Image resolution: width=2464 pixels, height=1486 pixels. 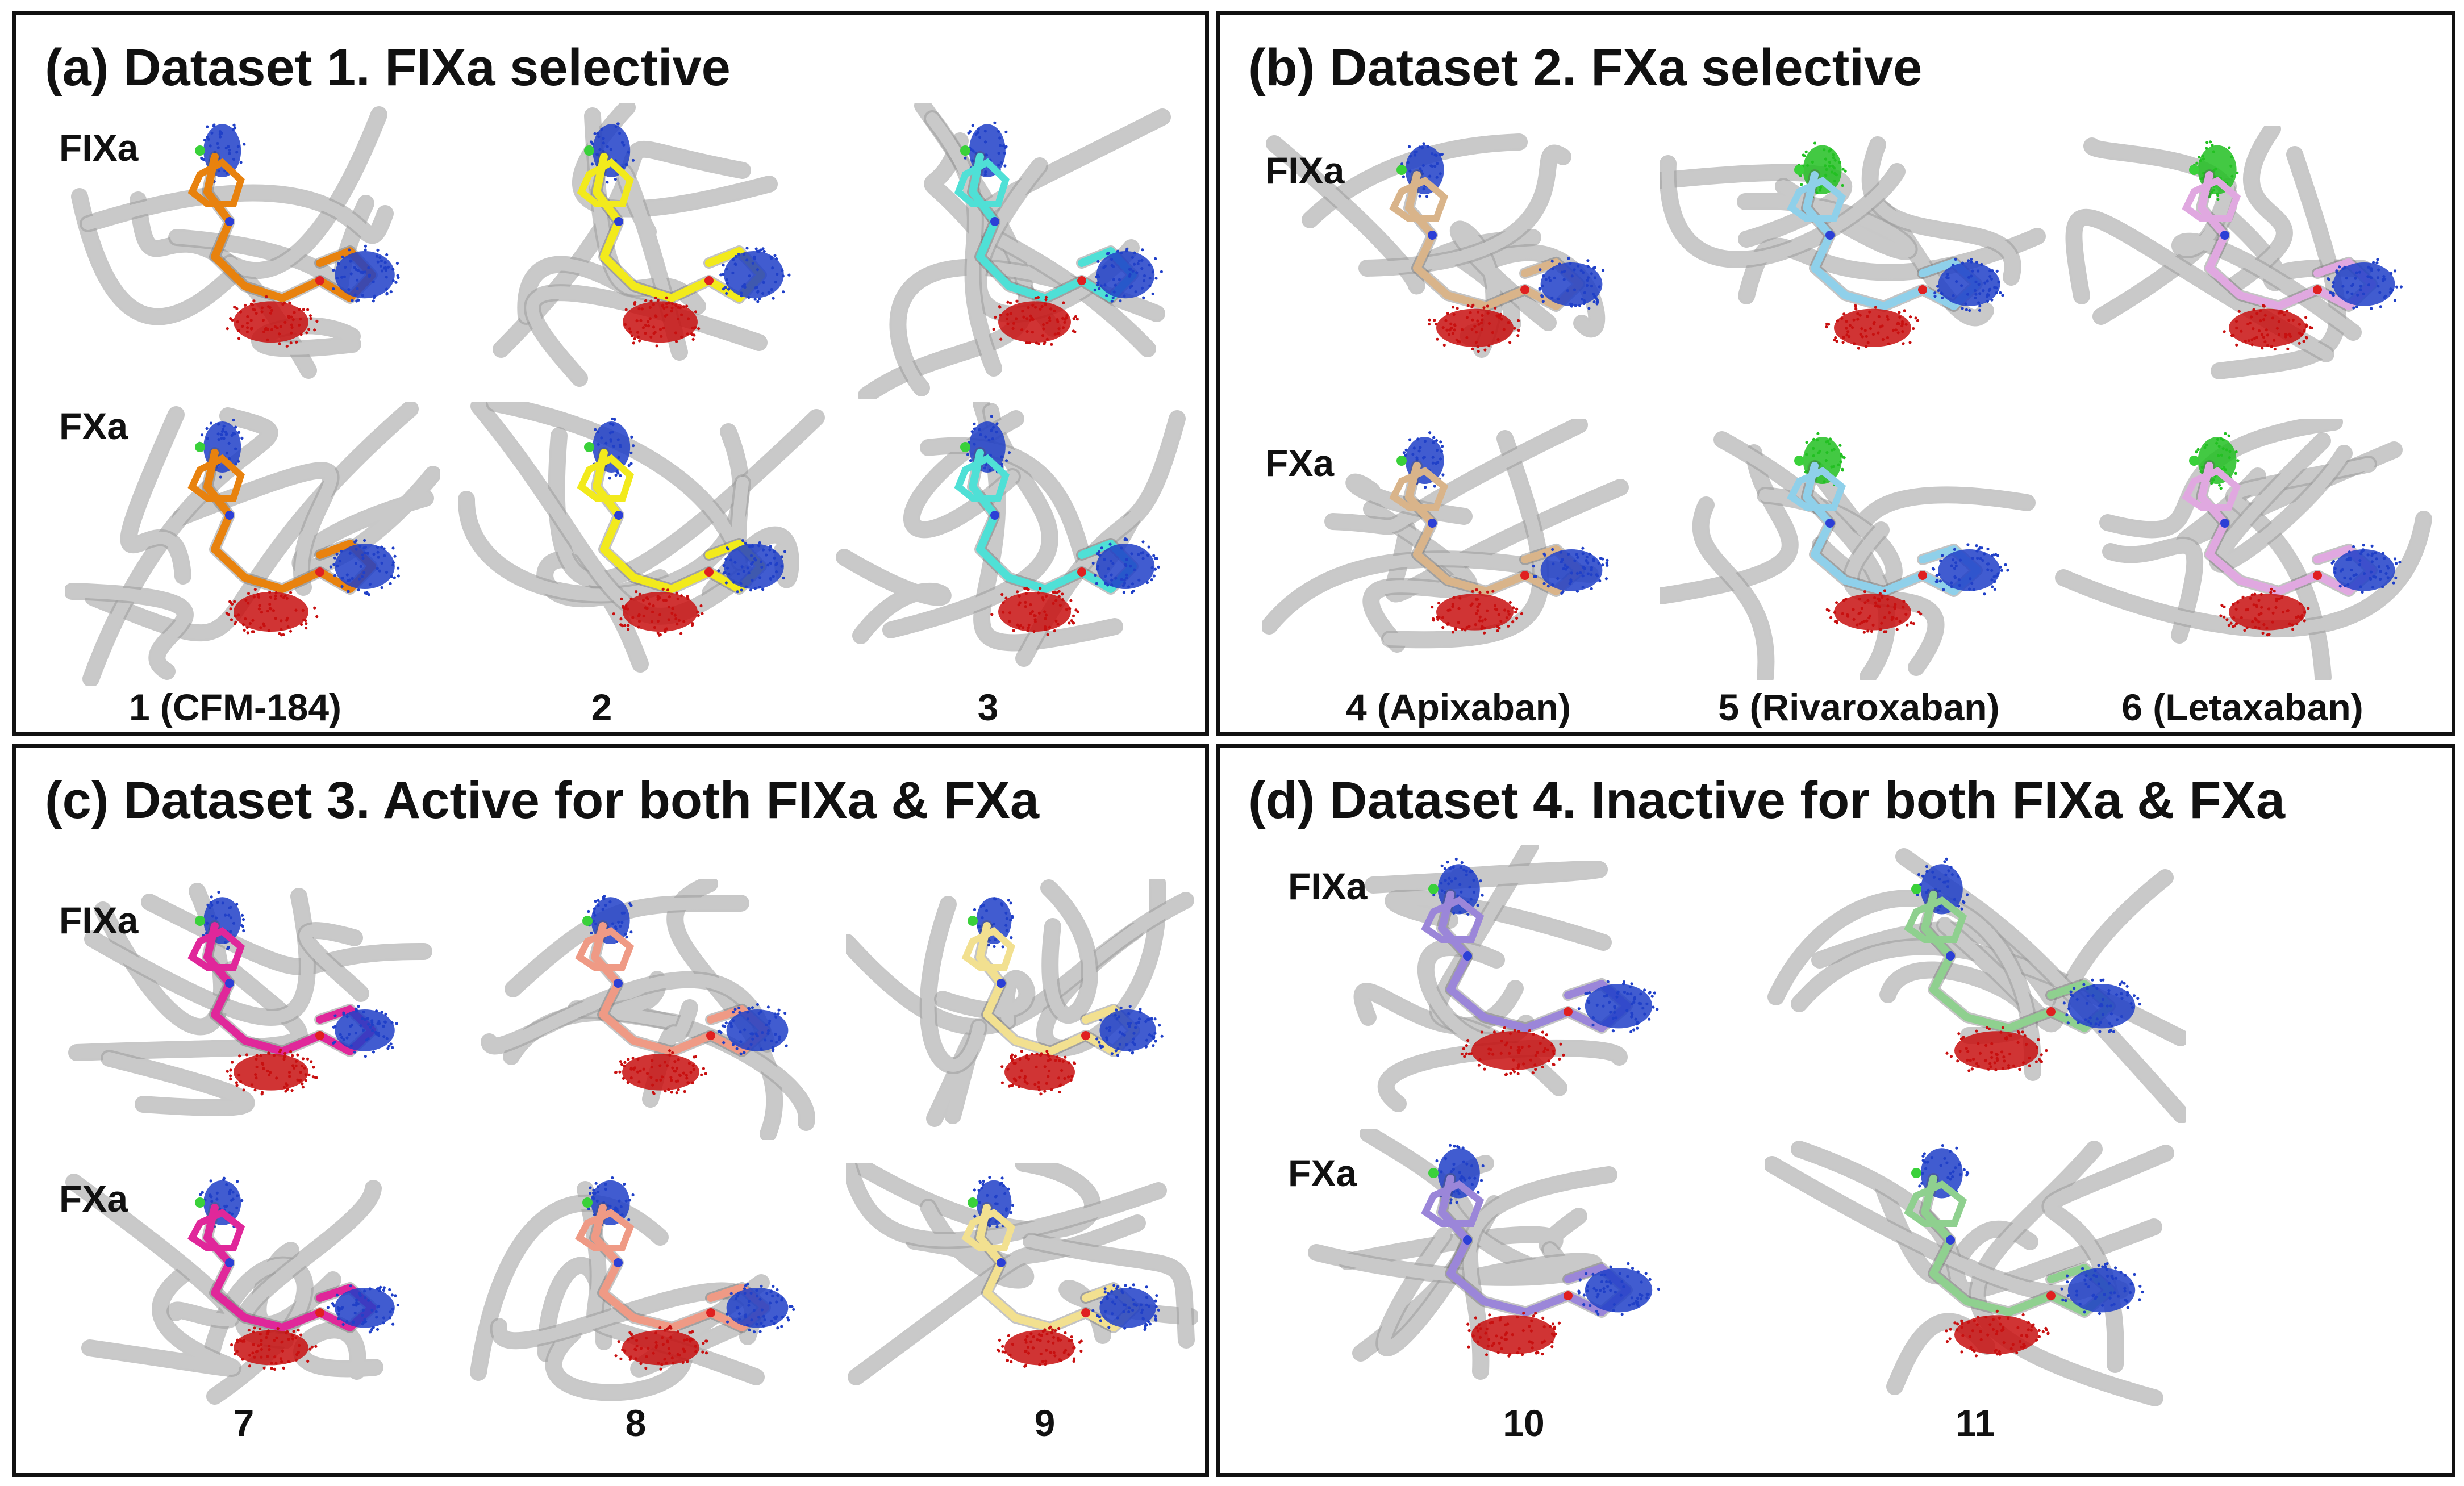 What do you see at coordinates (1458, 707) in the screenshot?
I see `compound-label: 4 (Apixaban)` at bounding box center [1458, 707].